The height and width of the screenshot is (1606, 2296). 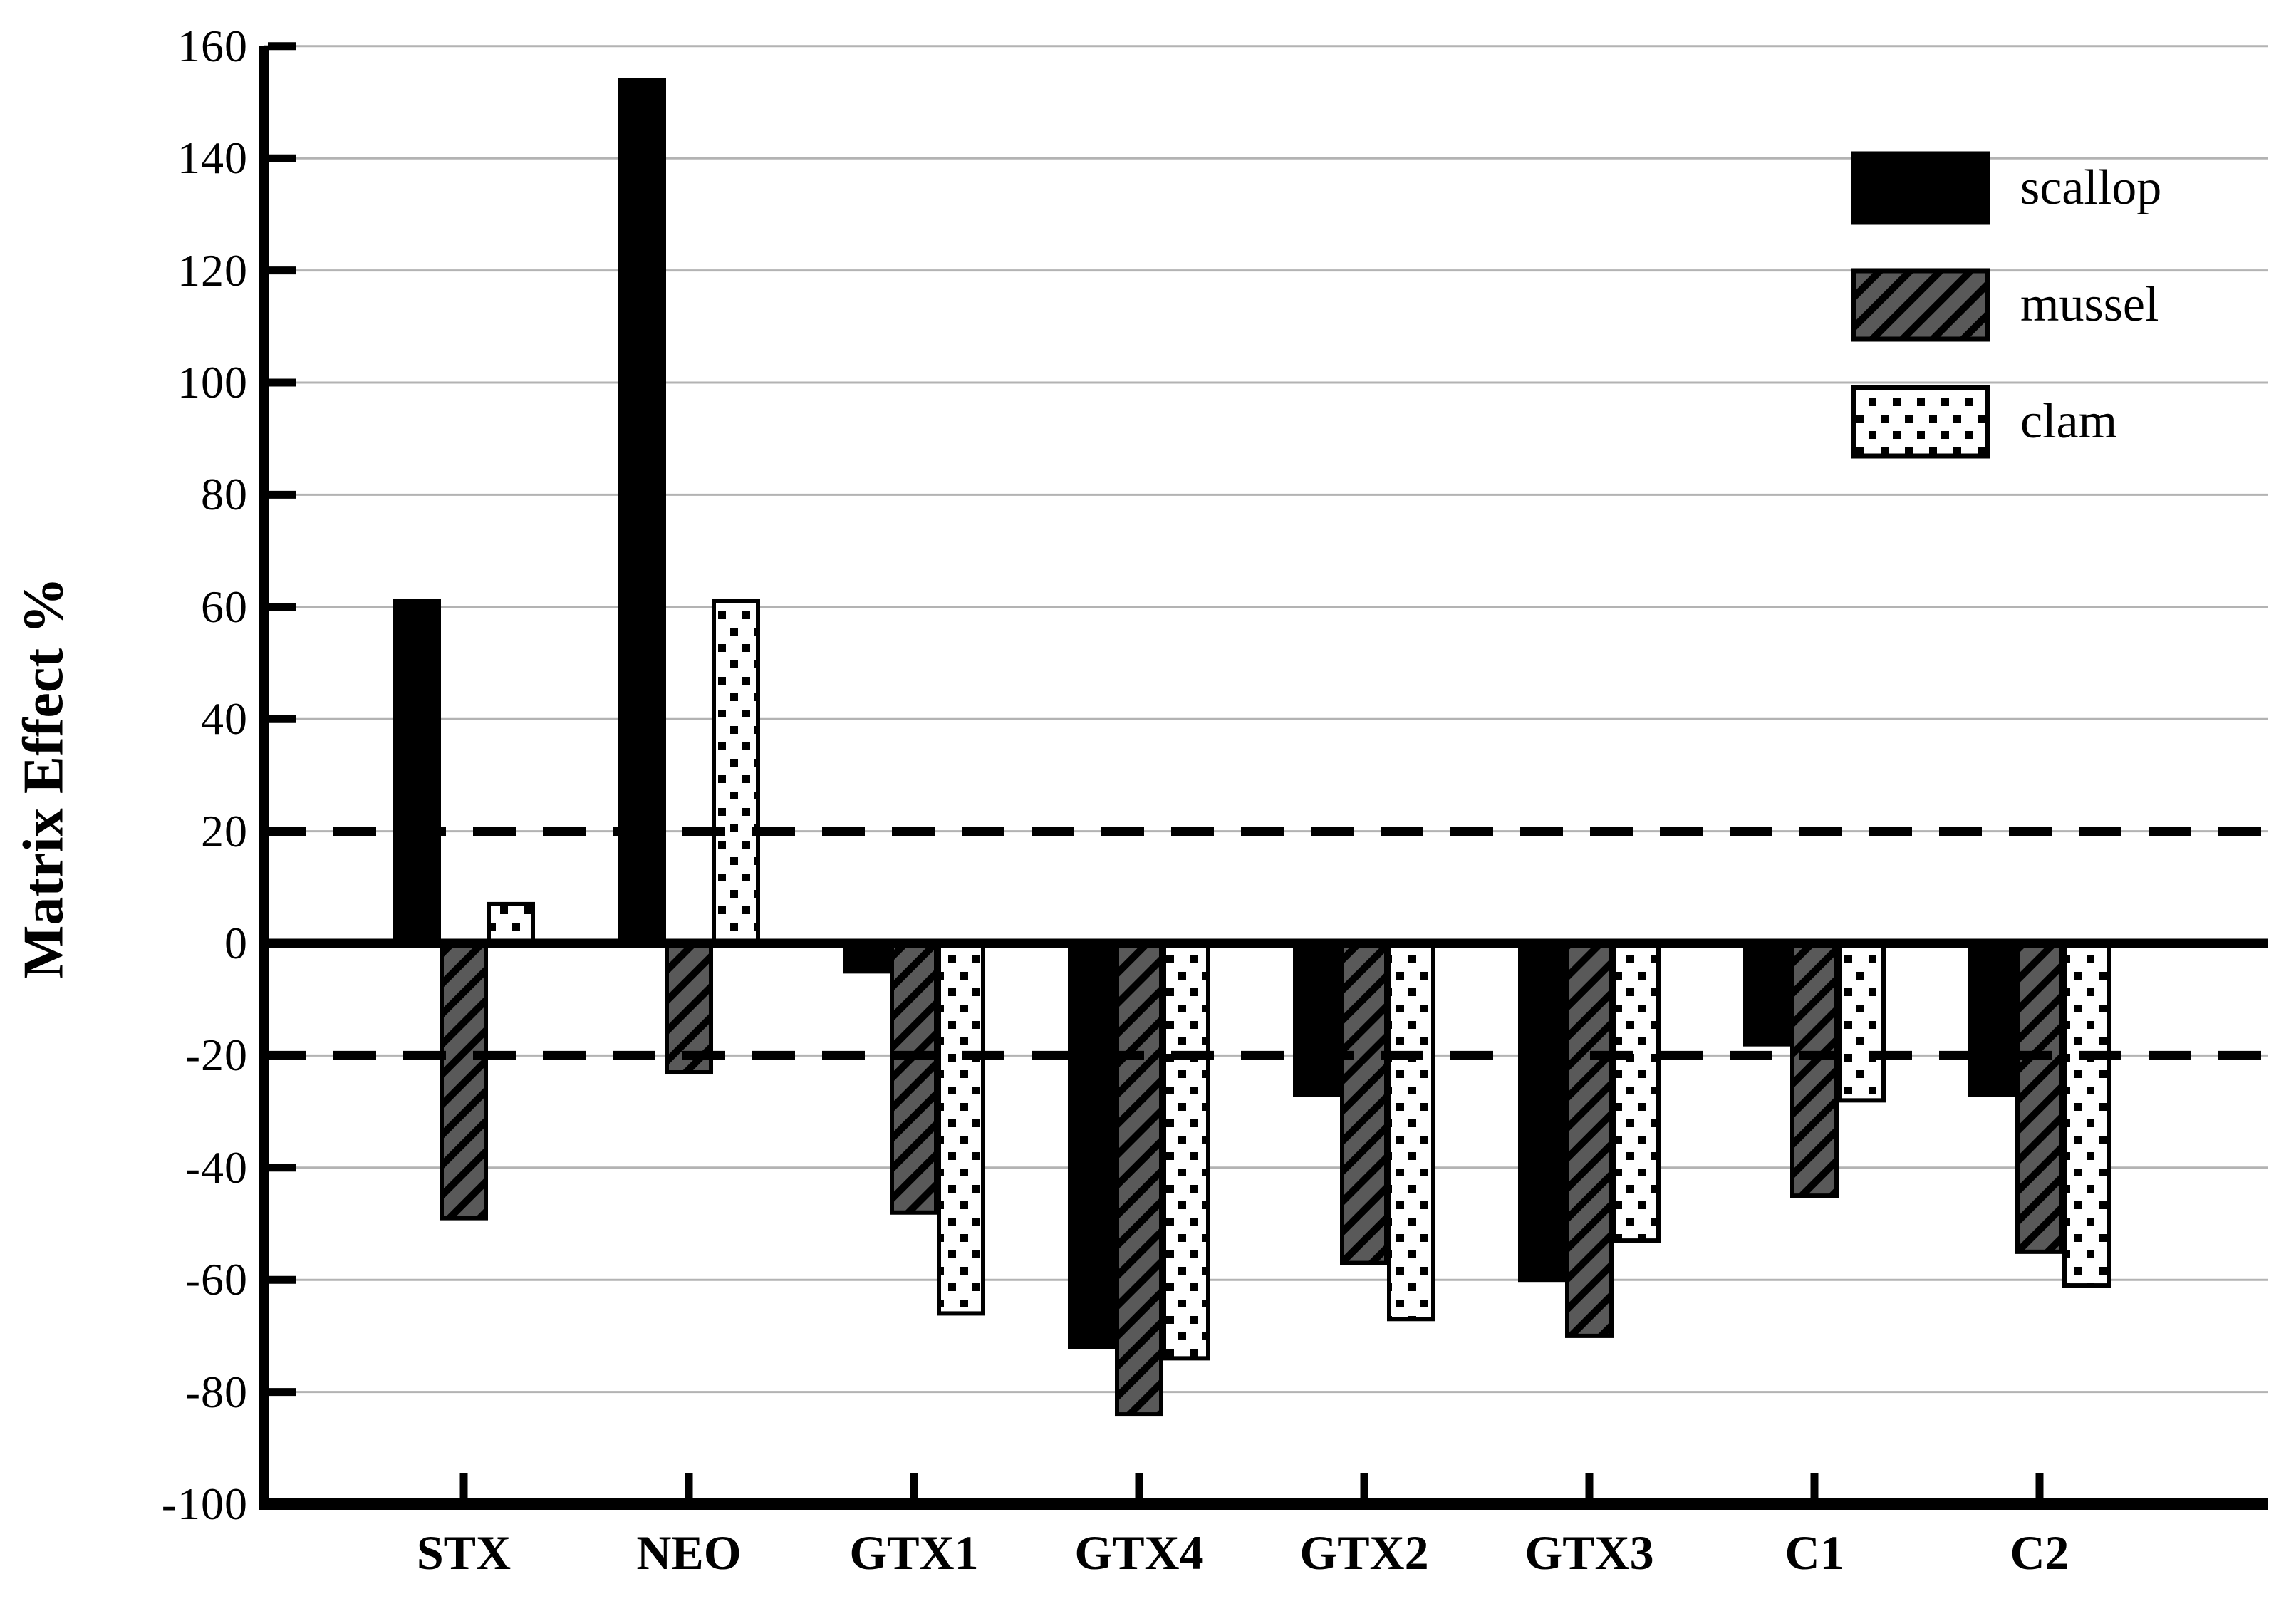 I want to click on bar-scallop-GTX3, so click(x=1543, y=1112).